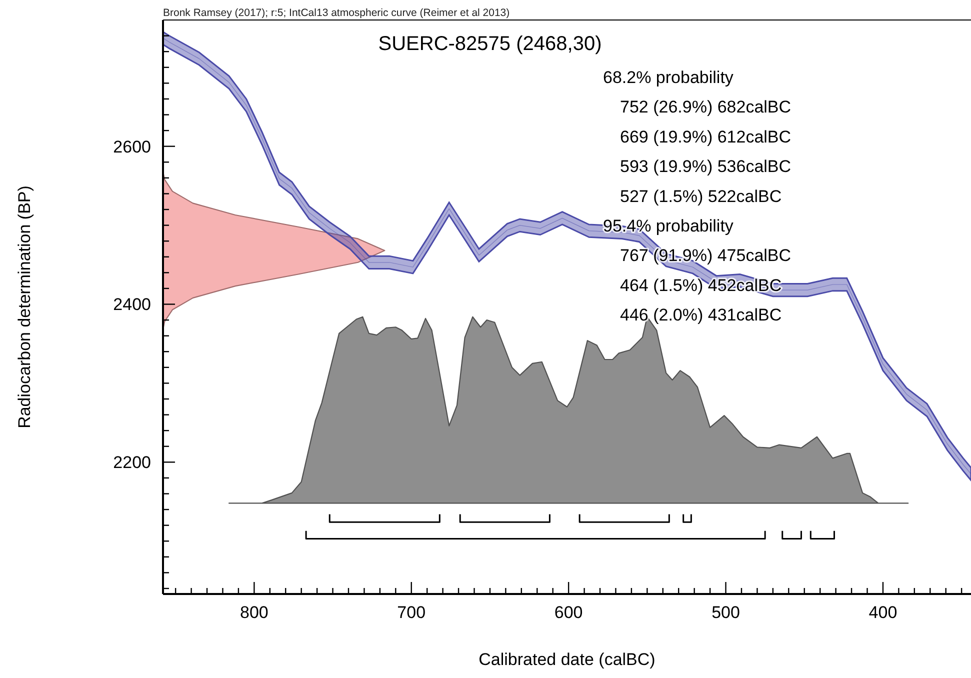 This screenshot has width=971, height=678. What do you see at coordinates (567, 659) in the screenshot?
I see `x-axis-title: Calibrated date (calBC)` at bounding box center [567, 659].